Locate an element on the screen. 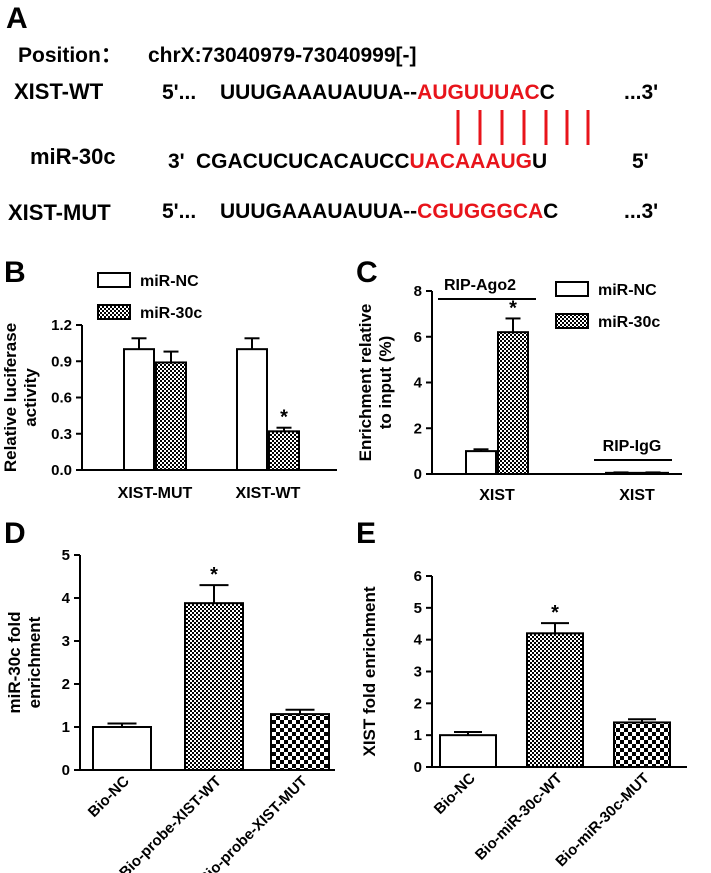  chart-d-y-label: miR-30c foldenrichment is located at coordinates (24, 662).